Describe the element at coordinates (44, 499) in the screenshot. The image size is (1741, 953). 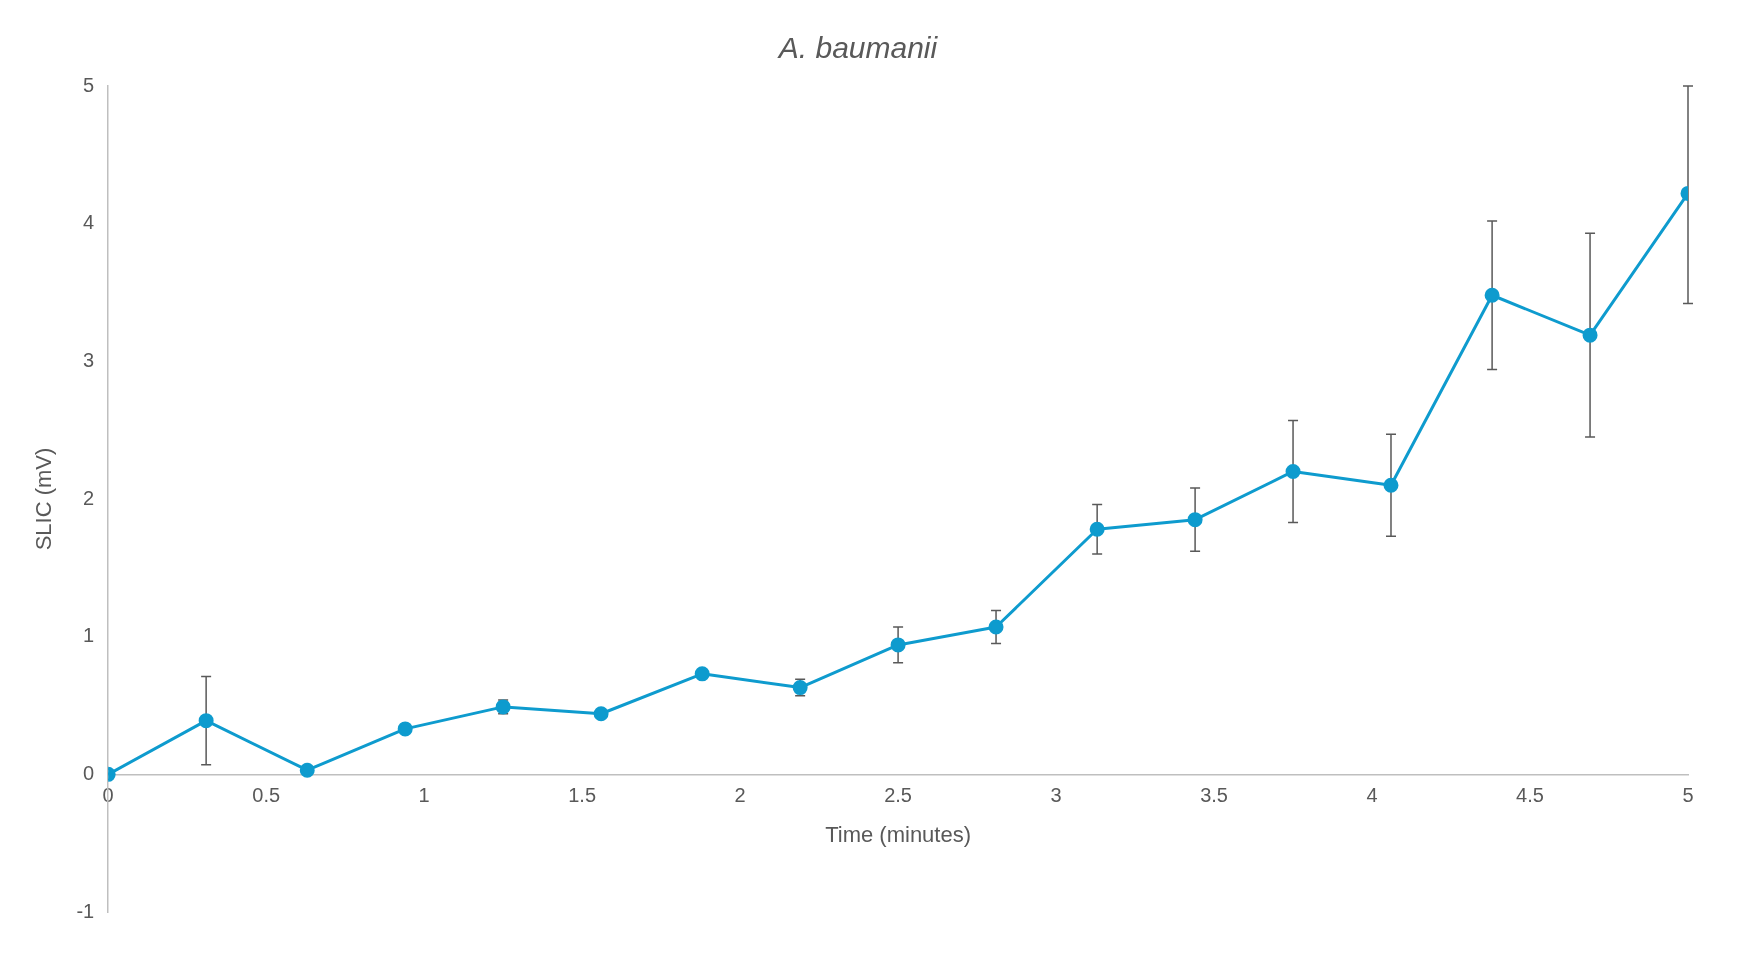
I see `y-axis-title: SLIC (mV)` at that location.